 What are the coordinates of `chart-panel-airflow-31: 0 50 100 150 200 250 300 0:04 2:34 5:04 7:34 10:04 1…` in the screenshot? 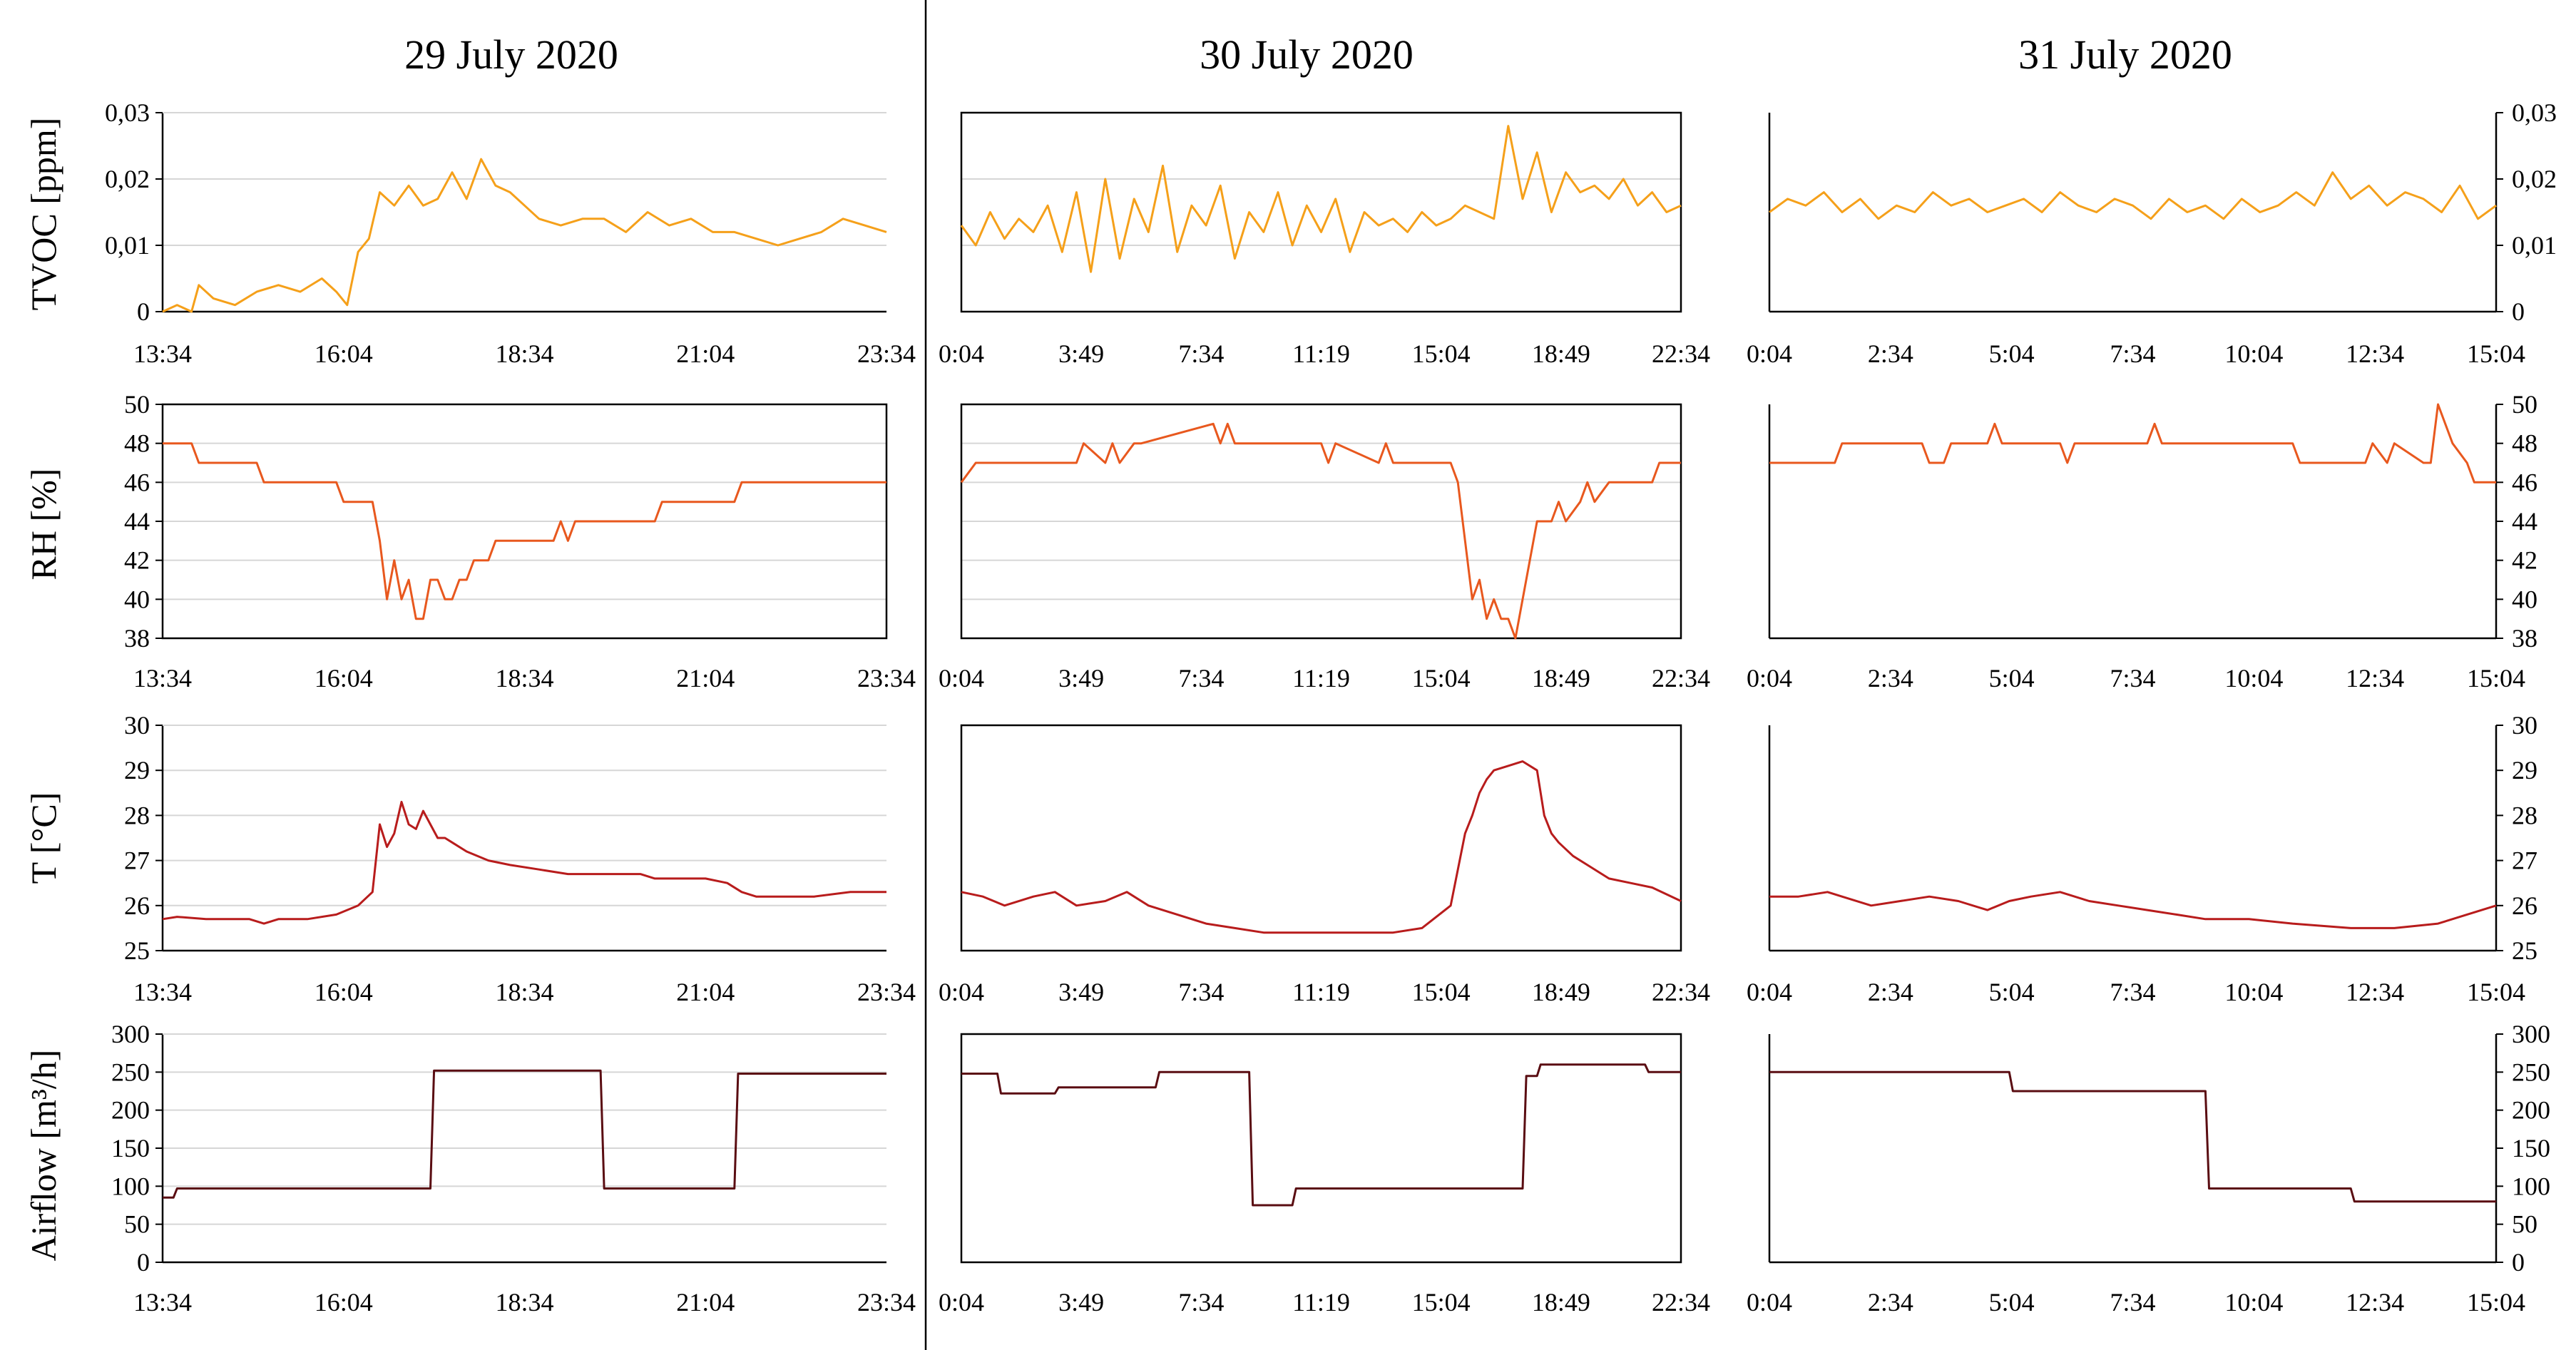 It's located at (2148, 1168).